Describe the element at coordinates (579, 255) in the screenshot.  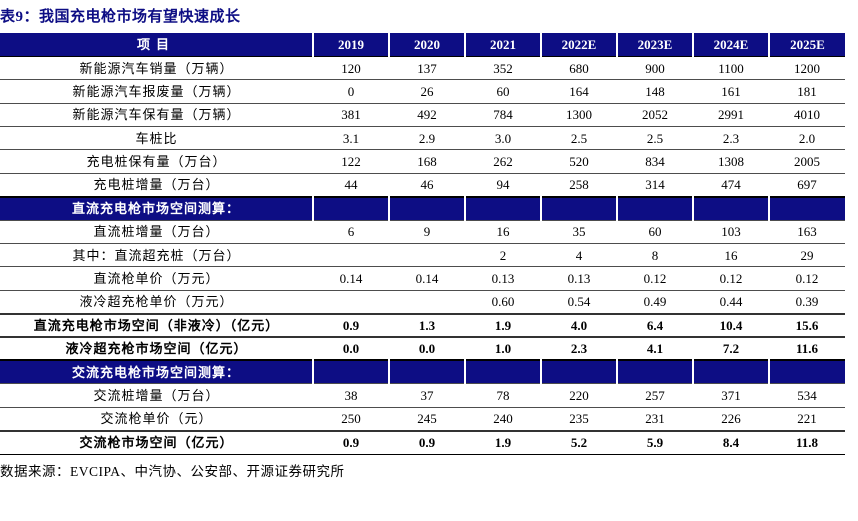
I see `data-cell: 4` at that location.